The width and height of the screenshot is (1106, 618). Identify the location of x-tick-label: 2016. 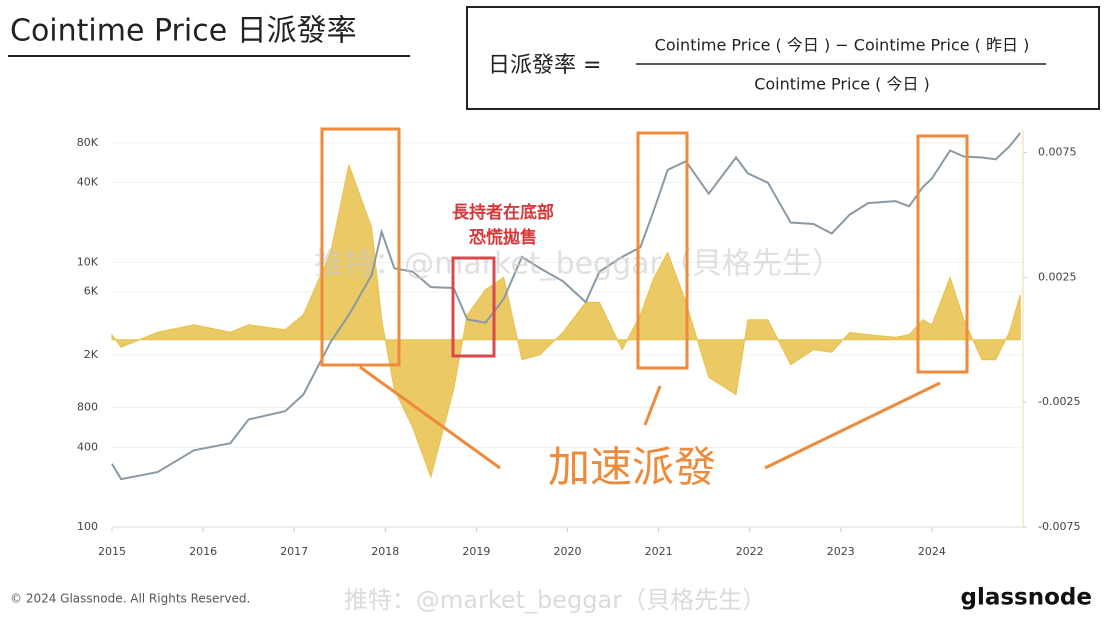
(203, 551).